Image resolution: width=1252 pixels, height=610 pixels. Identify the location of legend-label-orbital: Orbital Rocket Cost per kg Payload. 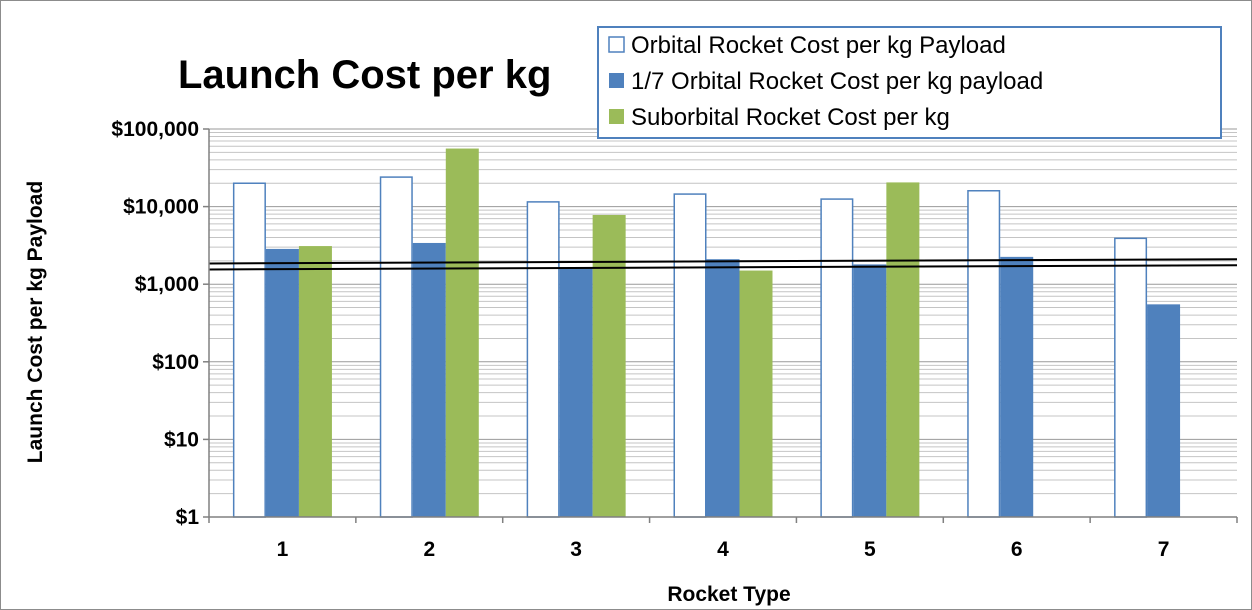
(818, 45).